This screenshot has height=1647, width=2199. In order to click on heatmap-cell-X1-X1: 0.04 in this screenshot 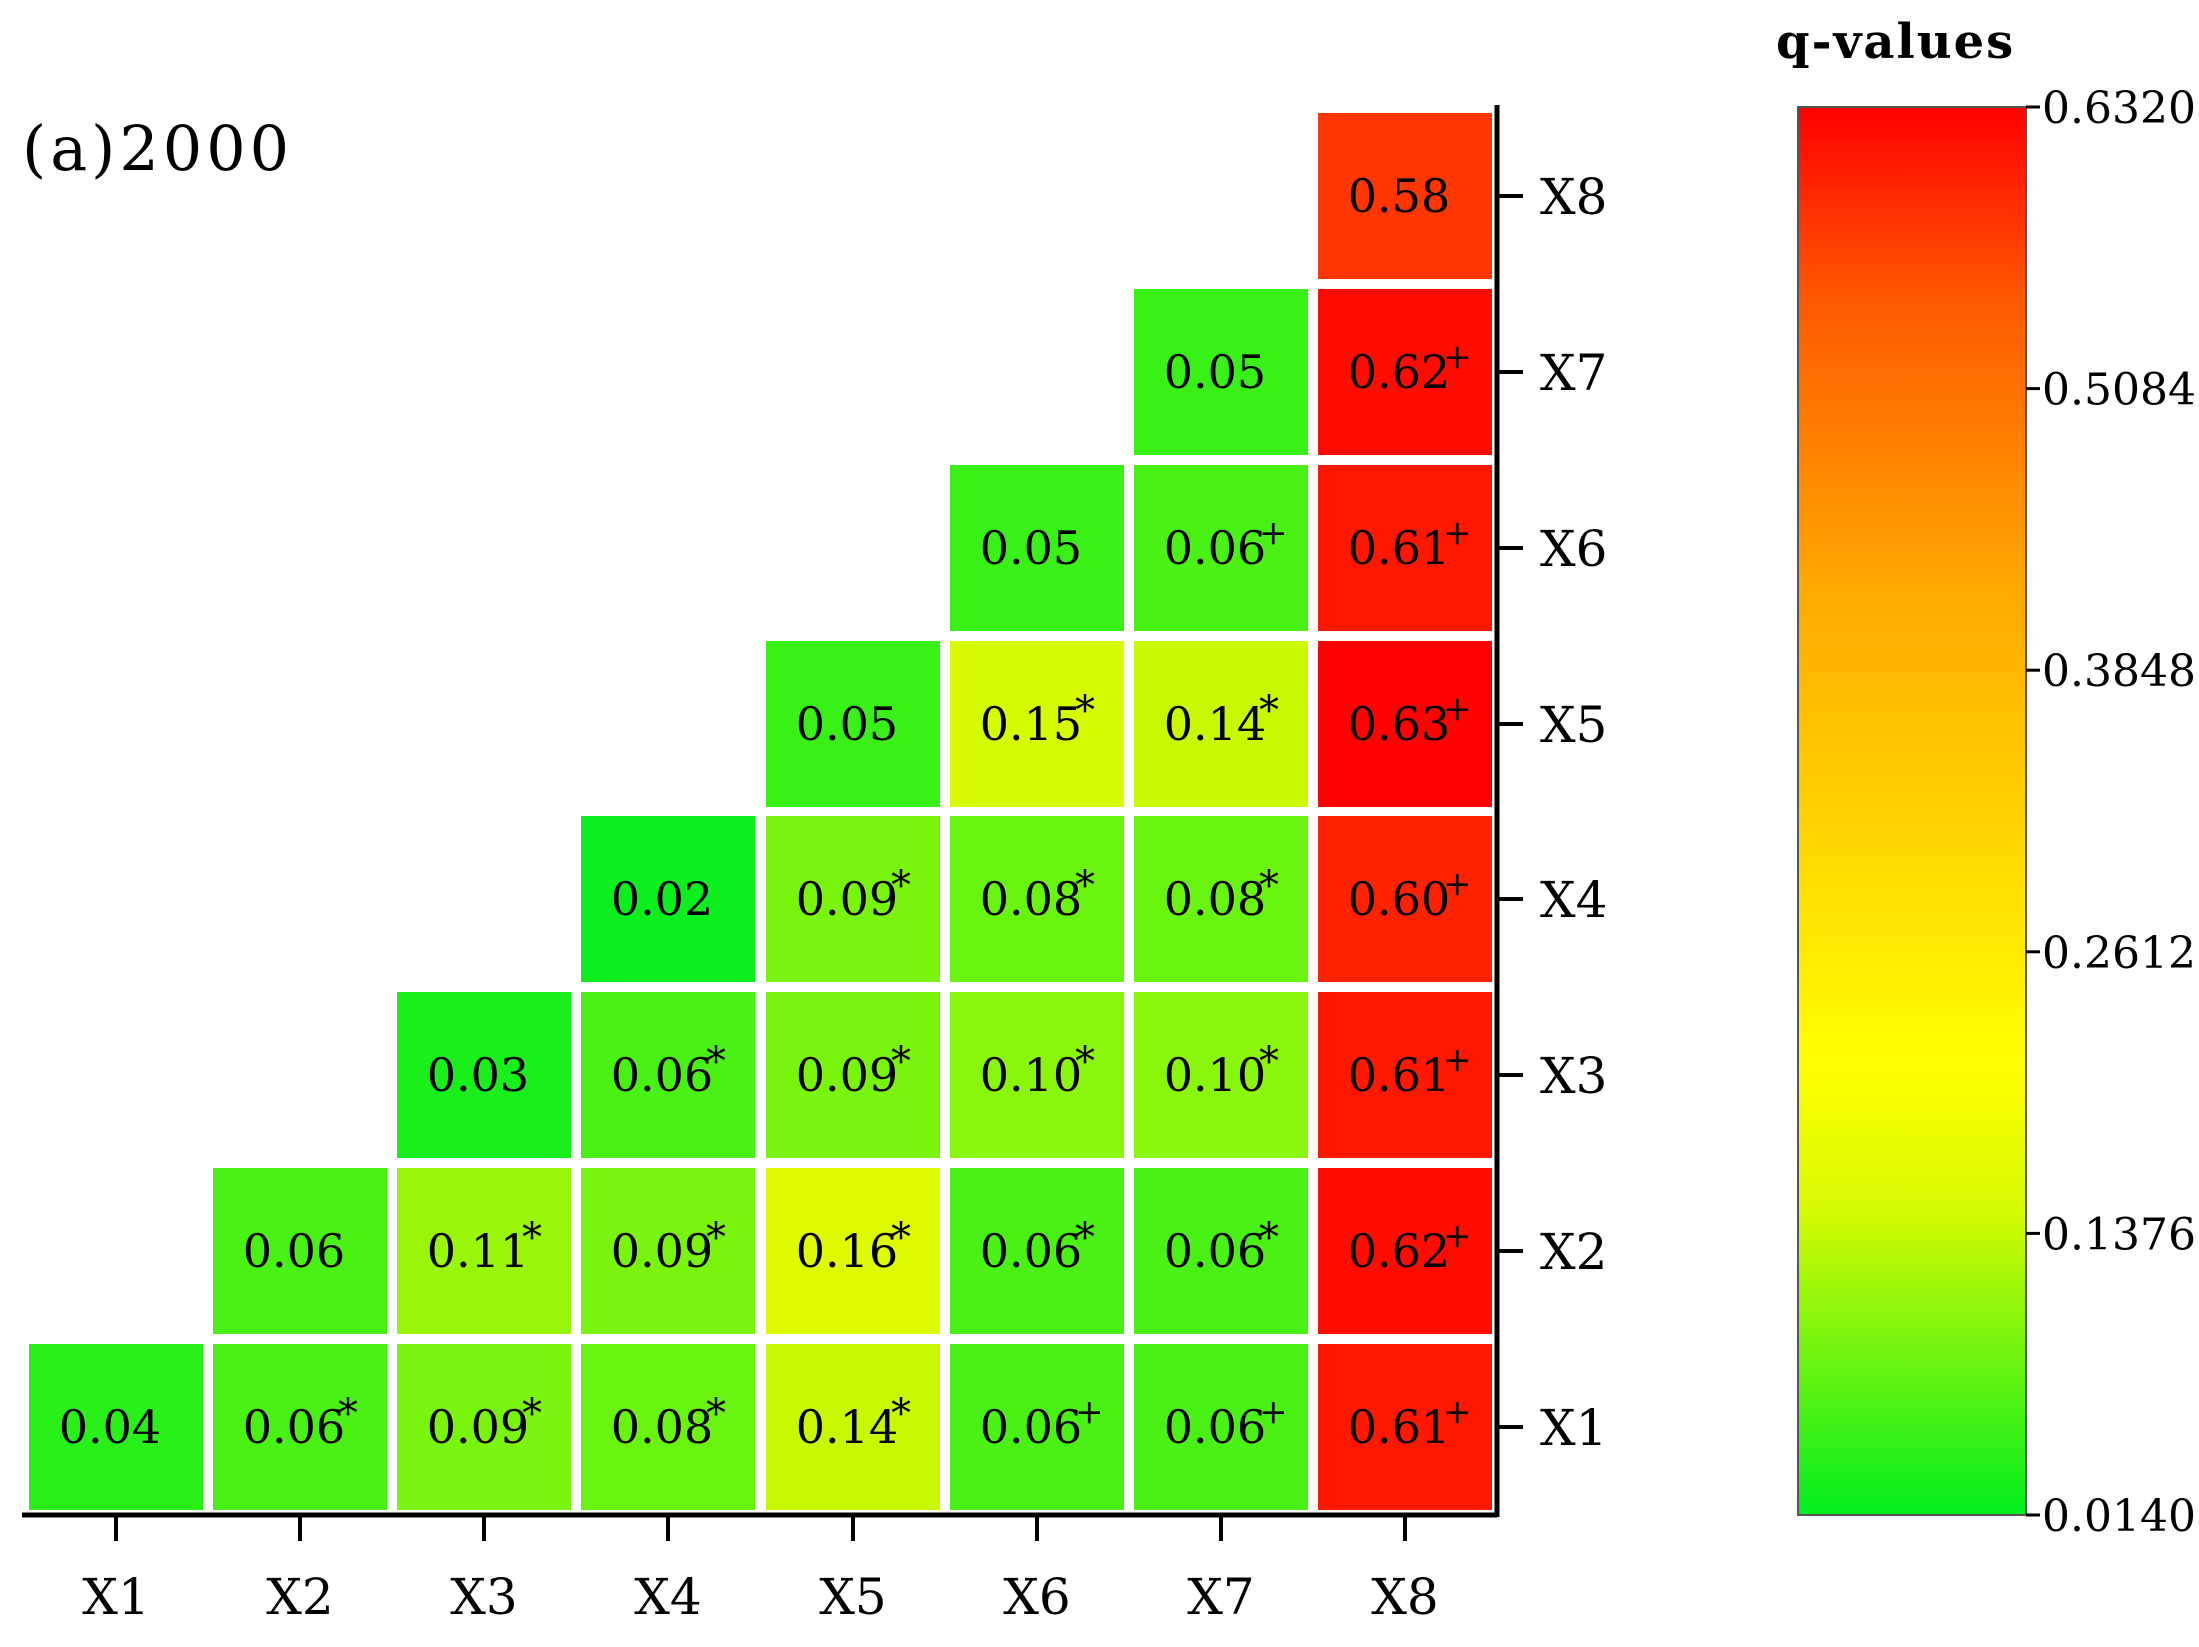, I will do `click(116, 1427)`.